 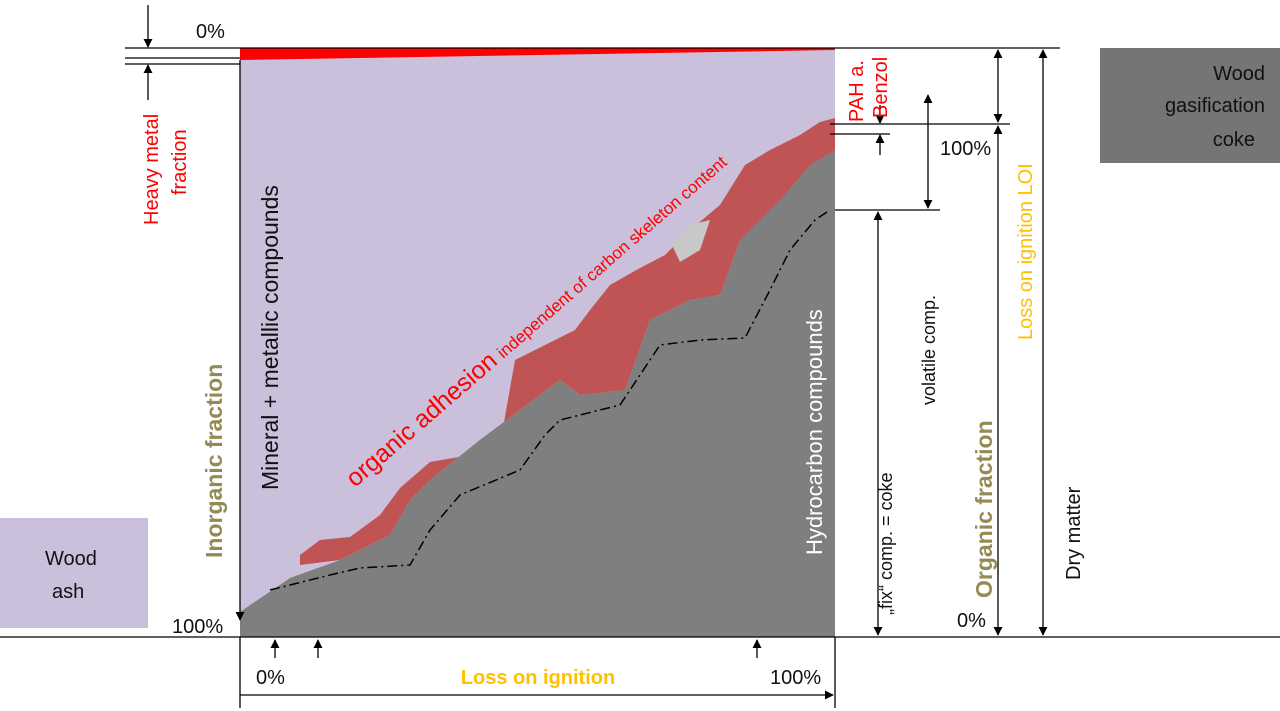 What do you see at coordinates (886, 543) in the screenshot?
I see `fix-label: „fix“ comp. = coke` at bounding box center [886, 543].